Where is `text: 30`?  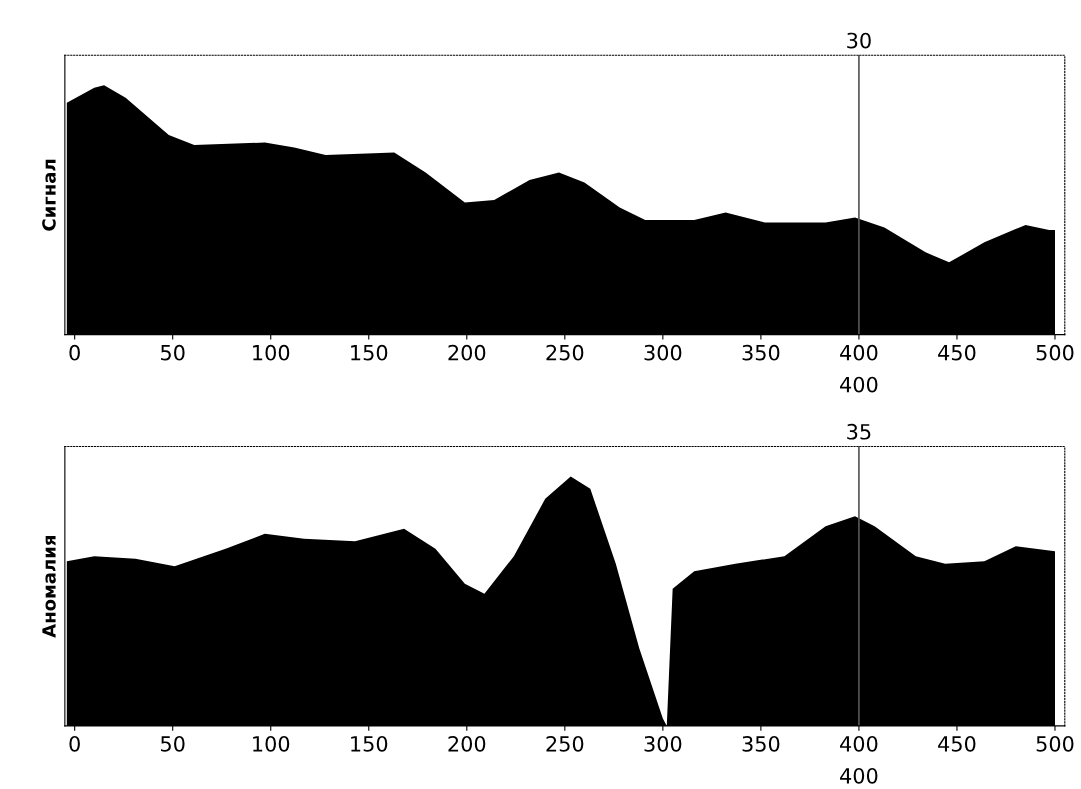
text: 30 is located at coordinates (859, 40).